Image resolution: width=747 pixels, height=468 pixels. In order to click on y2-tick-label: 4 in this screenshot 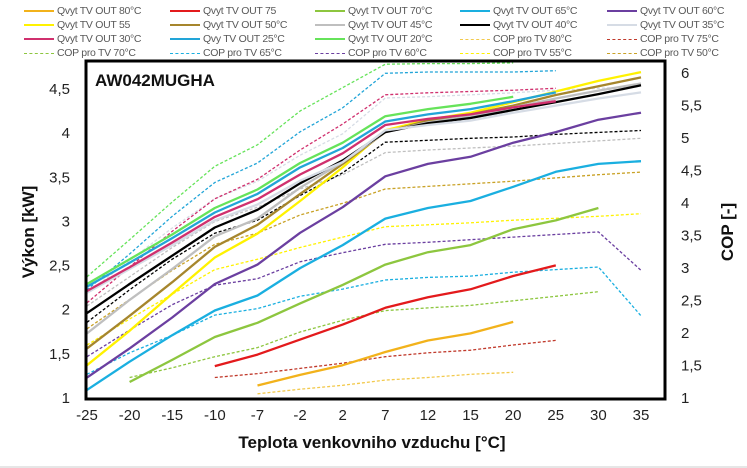, I will do `click(685, 203)`.